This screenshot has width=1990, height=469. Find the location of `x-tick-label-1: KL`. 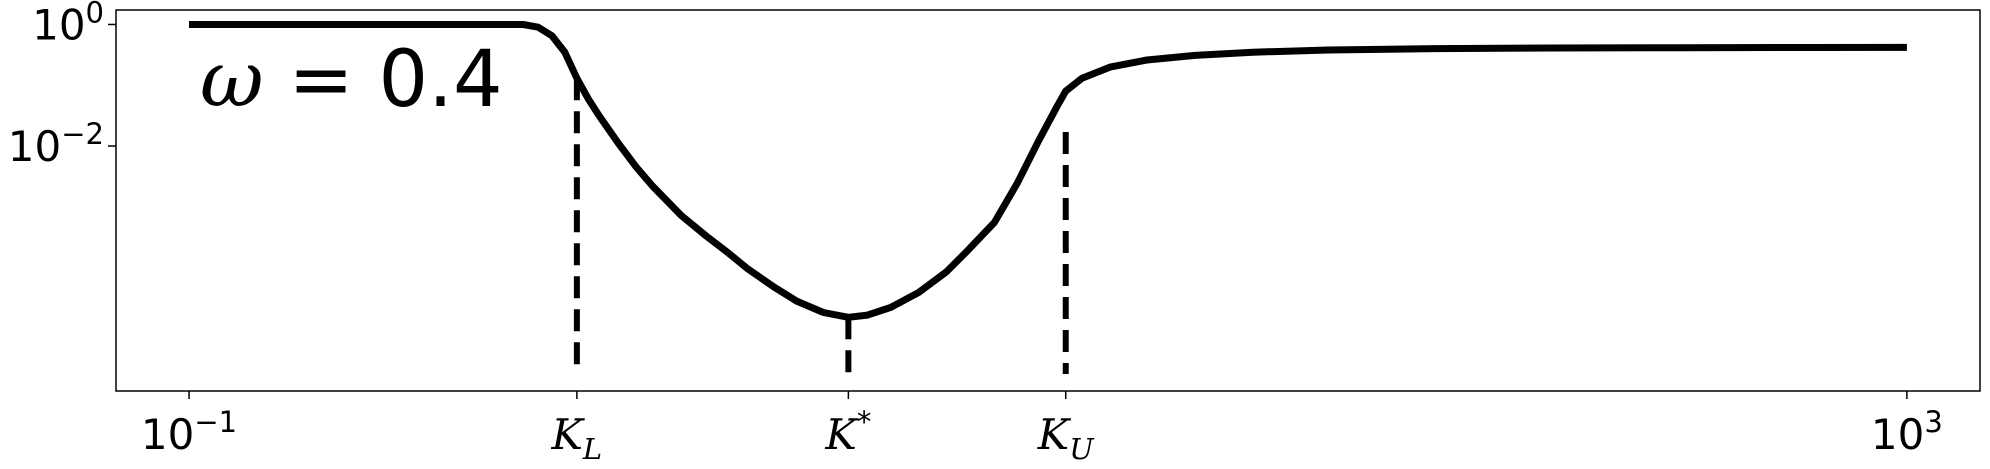

x-tick-label-1: KL is located at coordinates (577, 438).